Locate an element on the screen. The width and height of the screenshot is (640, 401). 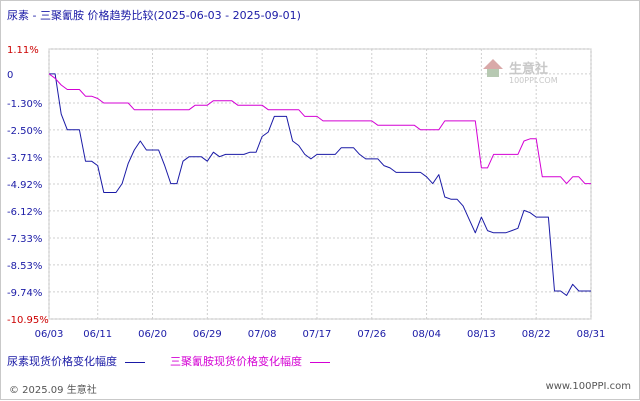
y-tick-label: -6.12% is located at coordinates (24, 212).